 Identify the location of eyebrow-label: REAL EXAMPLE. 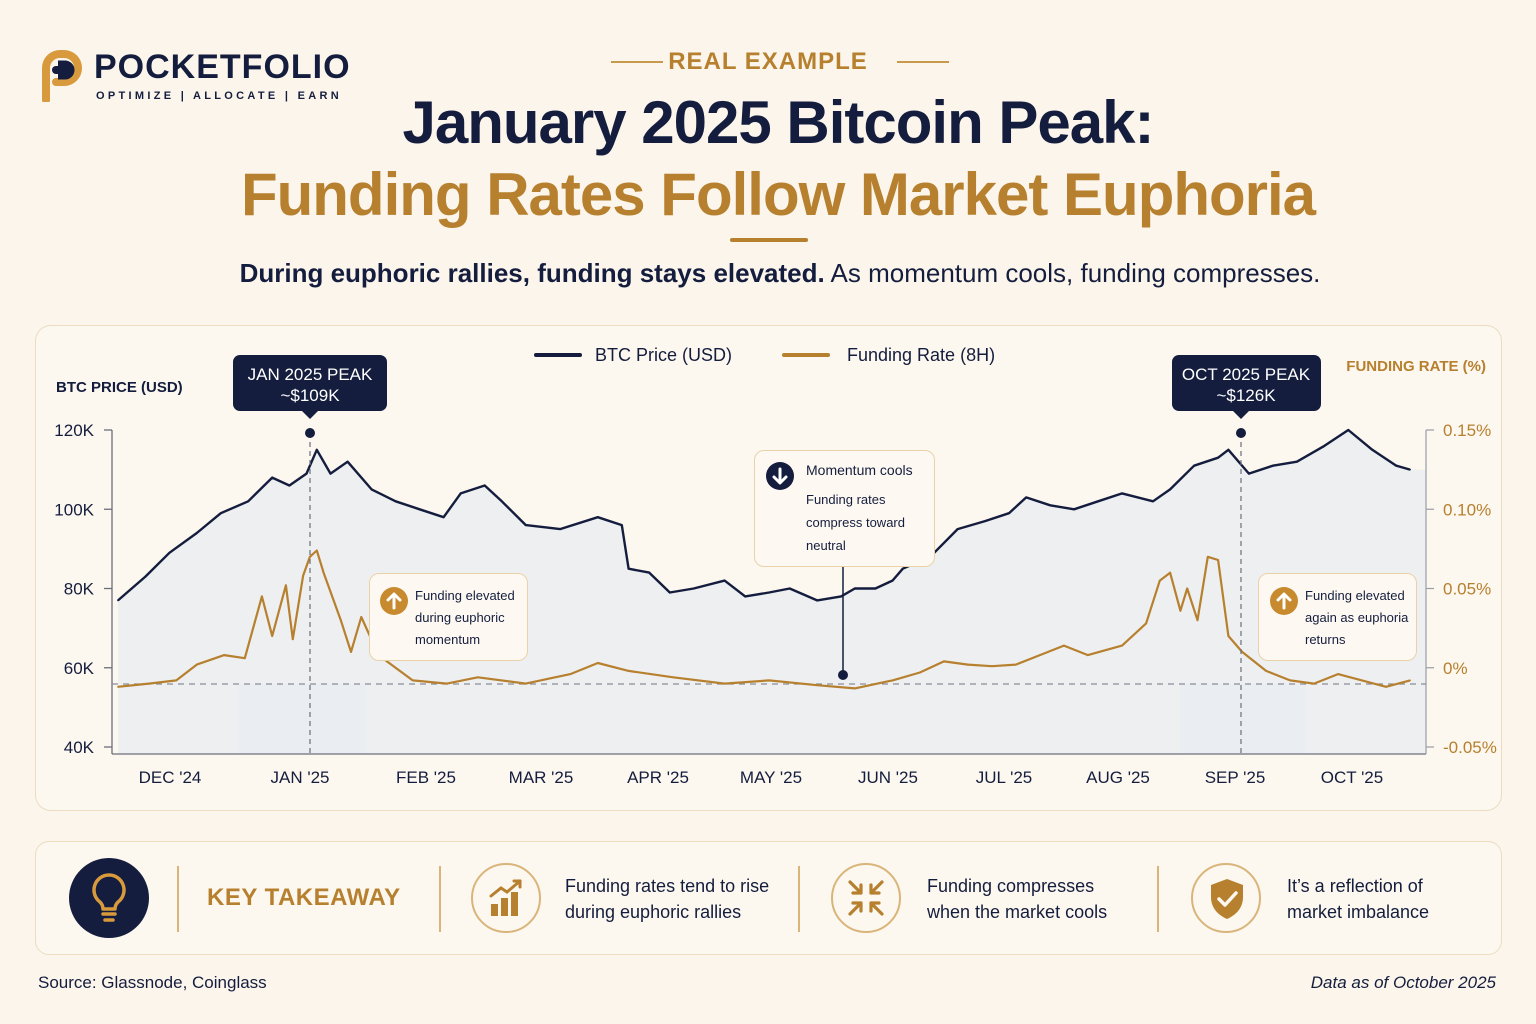
(768, 61).